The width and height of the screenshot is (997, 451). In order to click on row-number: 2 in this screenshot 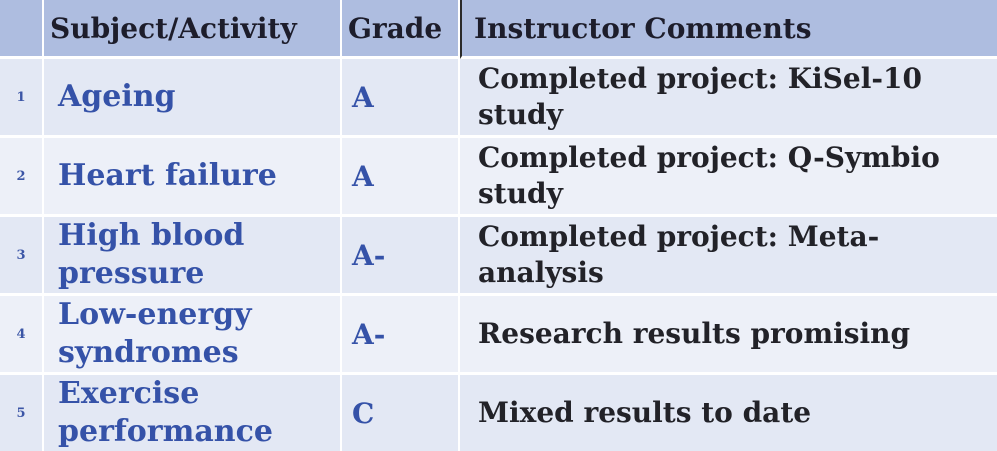, I will do `click(22, 177)`.